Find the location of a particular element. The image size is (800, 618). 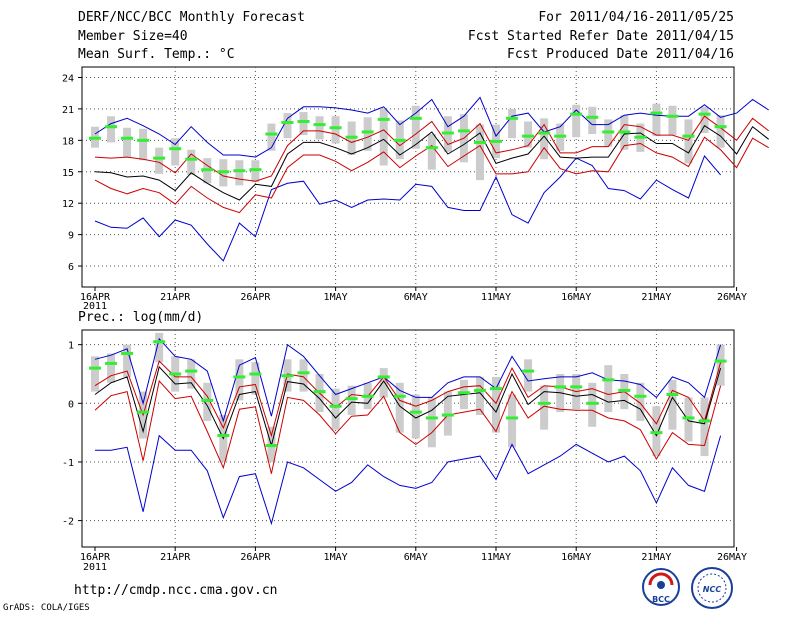

started-refer-date: Fcst Started Refer Date 2011/04/15 is located at coordinates (600, 36).